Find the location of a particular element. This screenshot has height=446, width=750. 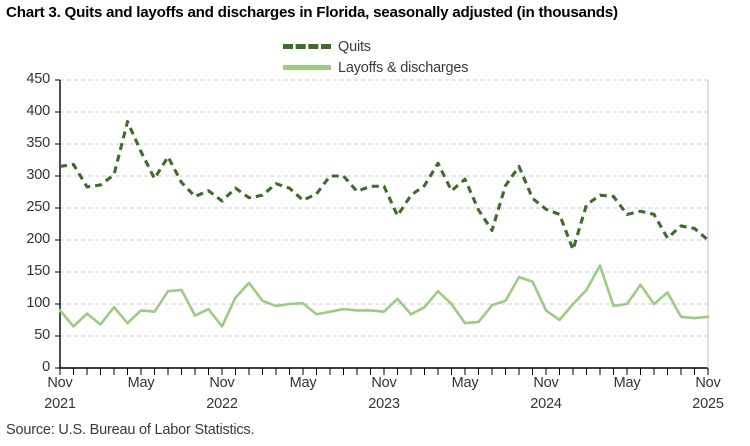

y-axis-tick-label: 0 is located at coordinates (46, 367).